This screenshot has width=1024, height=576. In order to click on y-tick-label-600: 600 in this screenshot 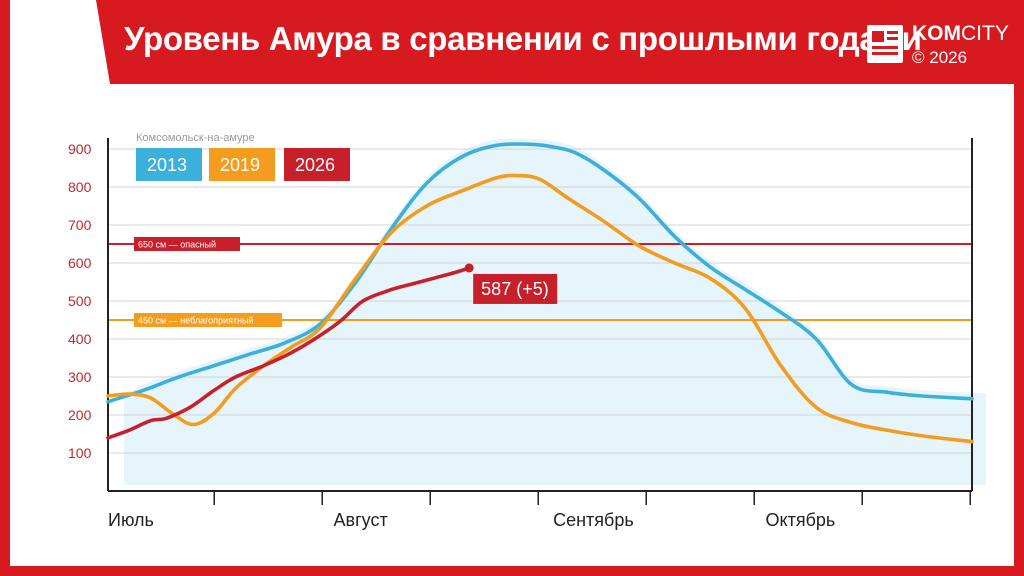, I will do `click(80, 263)`.